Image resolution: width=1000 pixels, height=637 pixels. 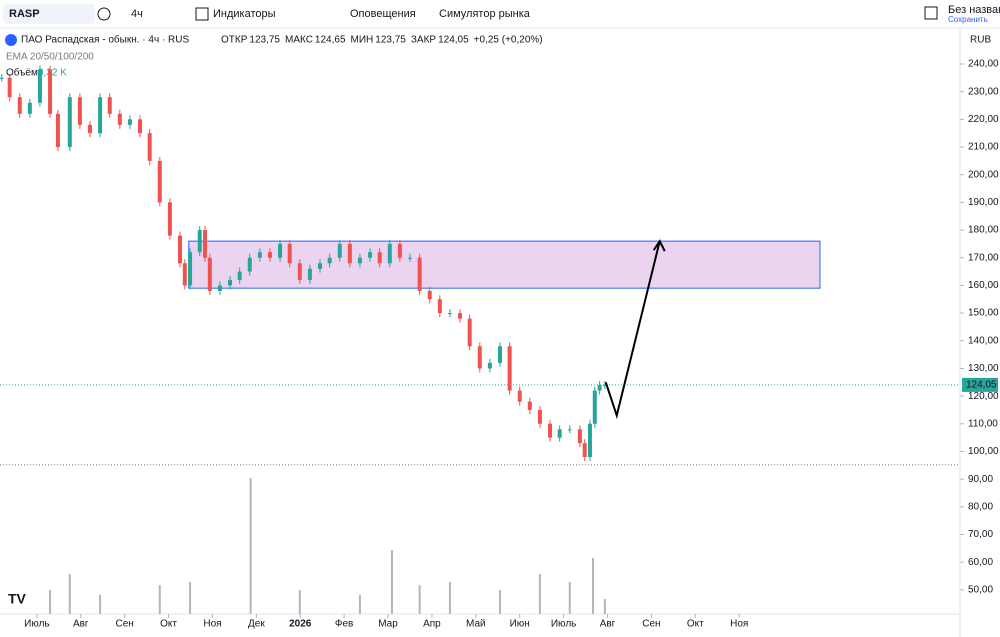 I want to click on indicators: Индикаторы, so click(x=244, y=14).